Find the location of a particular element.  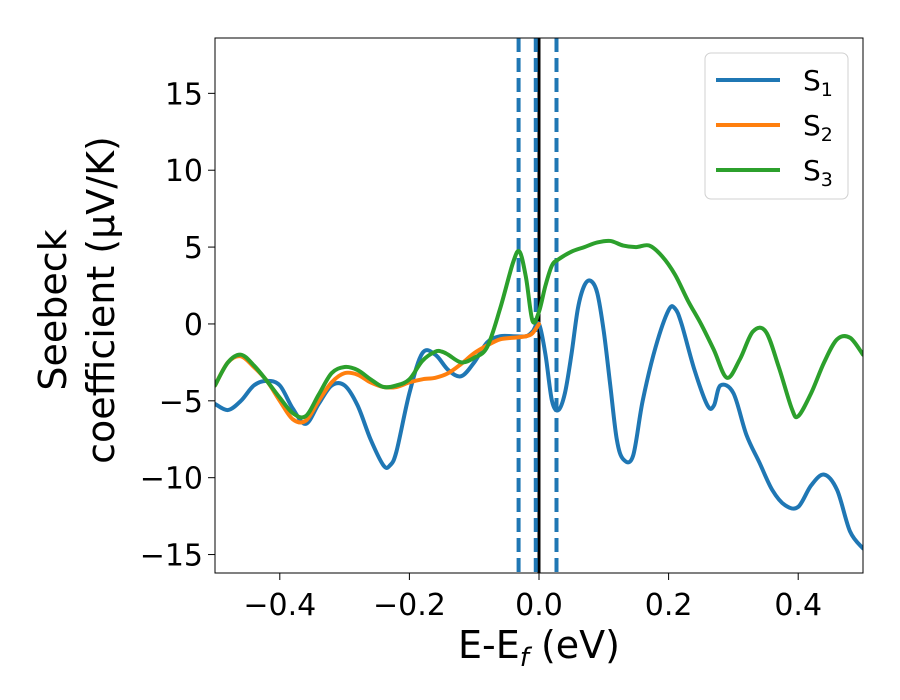

x-tick-label: −0.4 is located at coordinates (279, 605).